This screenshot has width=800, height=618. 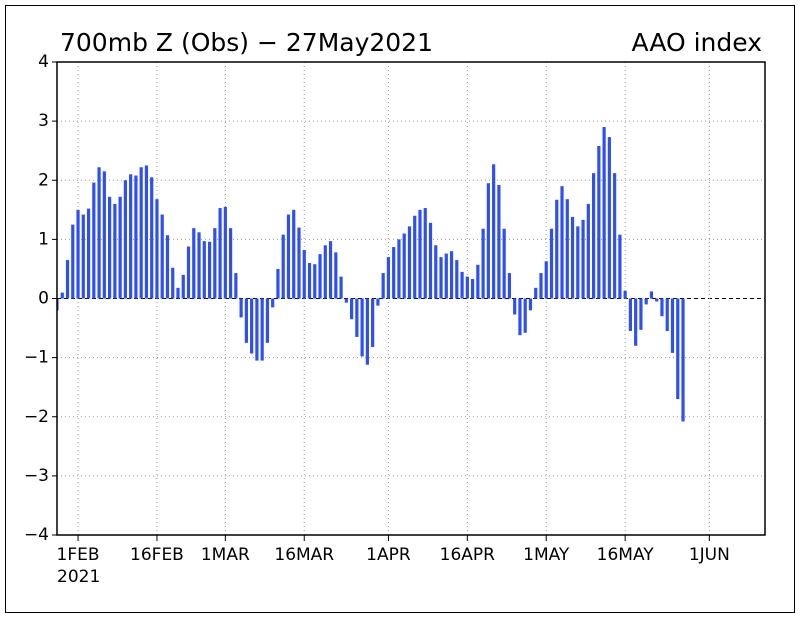 I want to click on x-tick-label: 1JUN, so click(x=709, y=555).